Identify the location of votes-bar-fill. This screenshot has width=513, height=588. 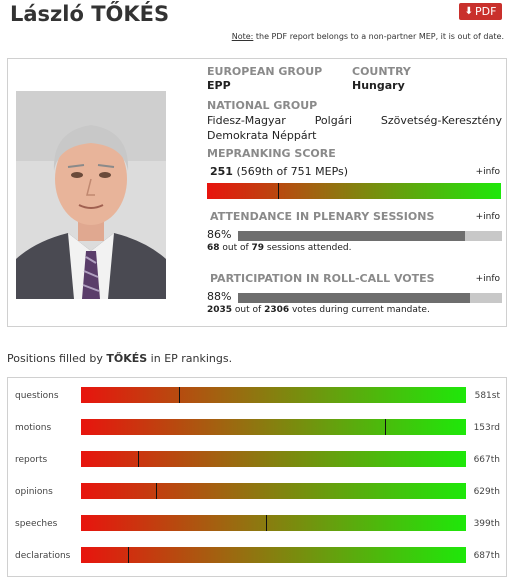
(354, 298).